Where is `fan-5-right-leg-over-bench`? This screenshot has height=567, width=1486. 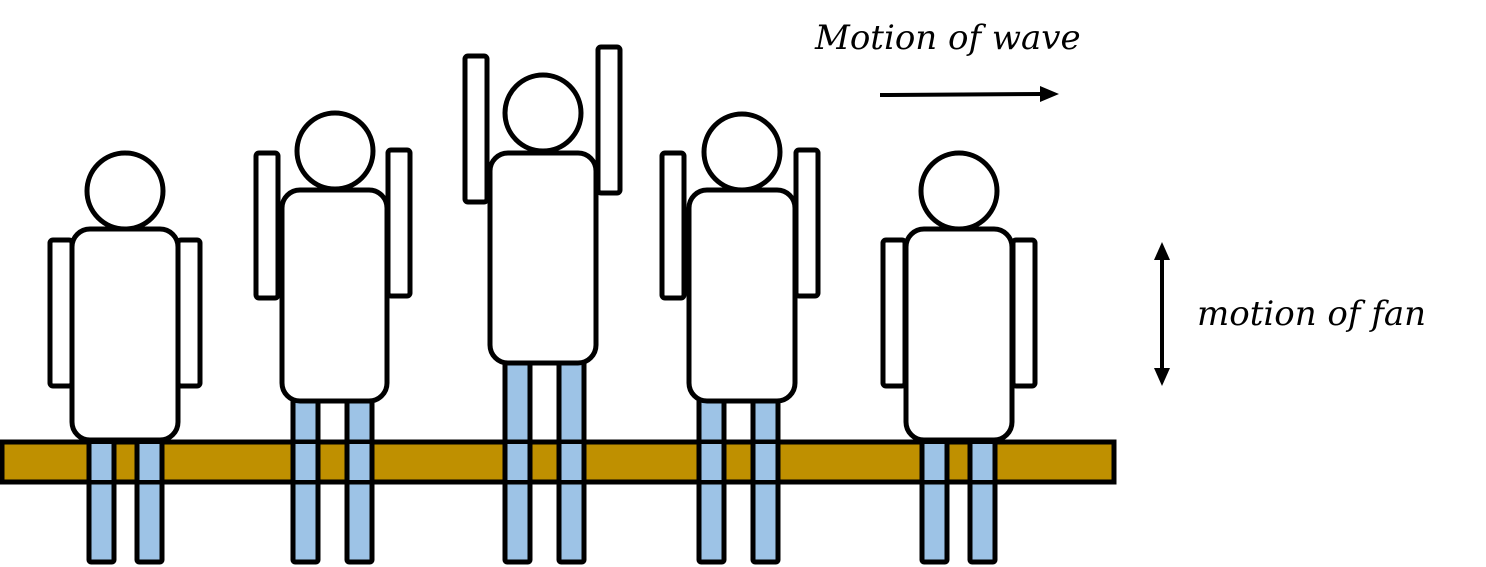
fan-5-right-leg-over-bench is located at coordinates (982, 462).